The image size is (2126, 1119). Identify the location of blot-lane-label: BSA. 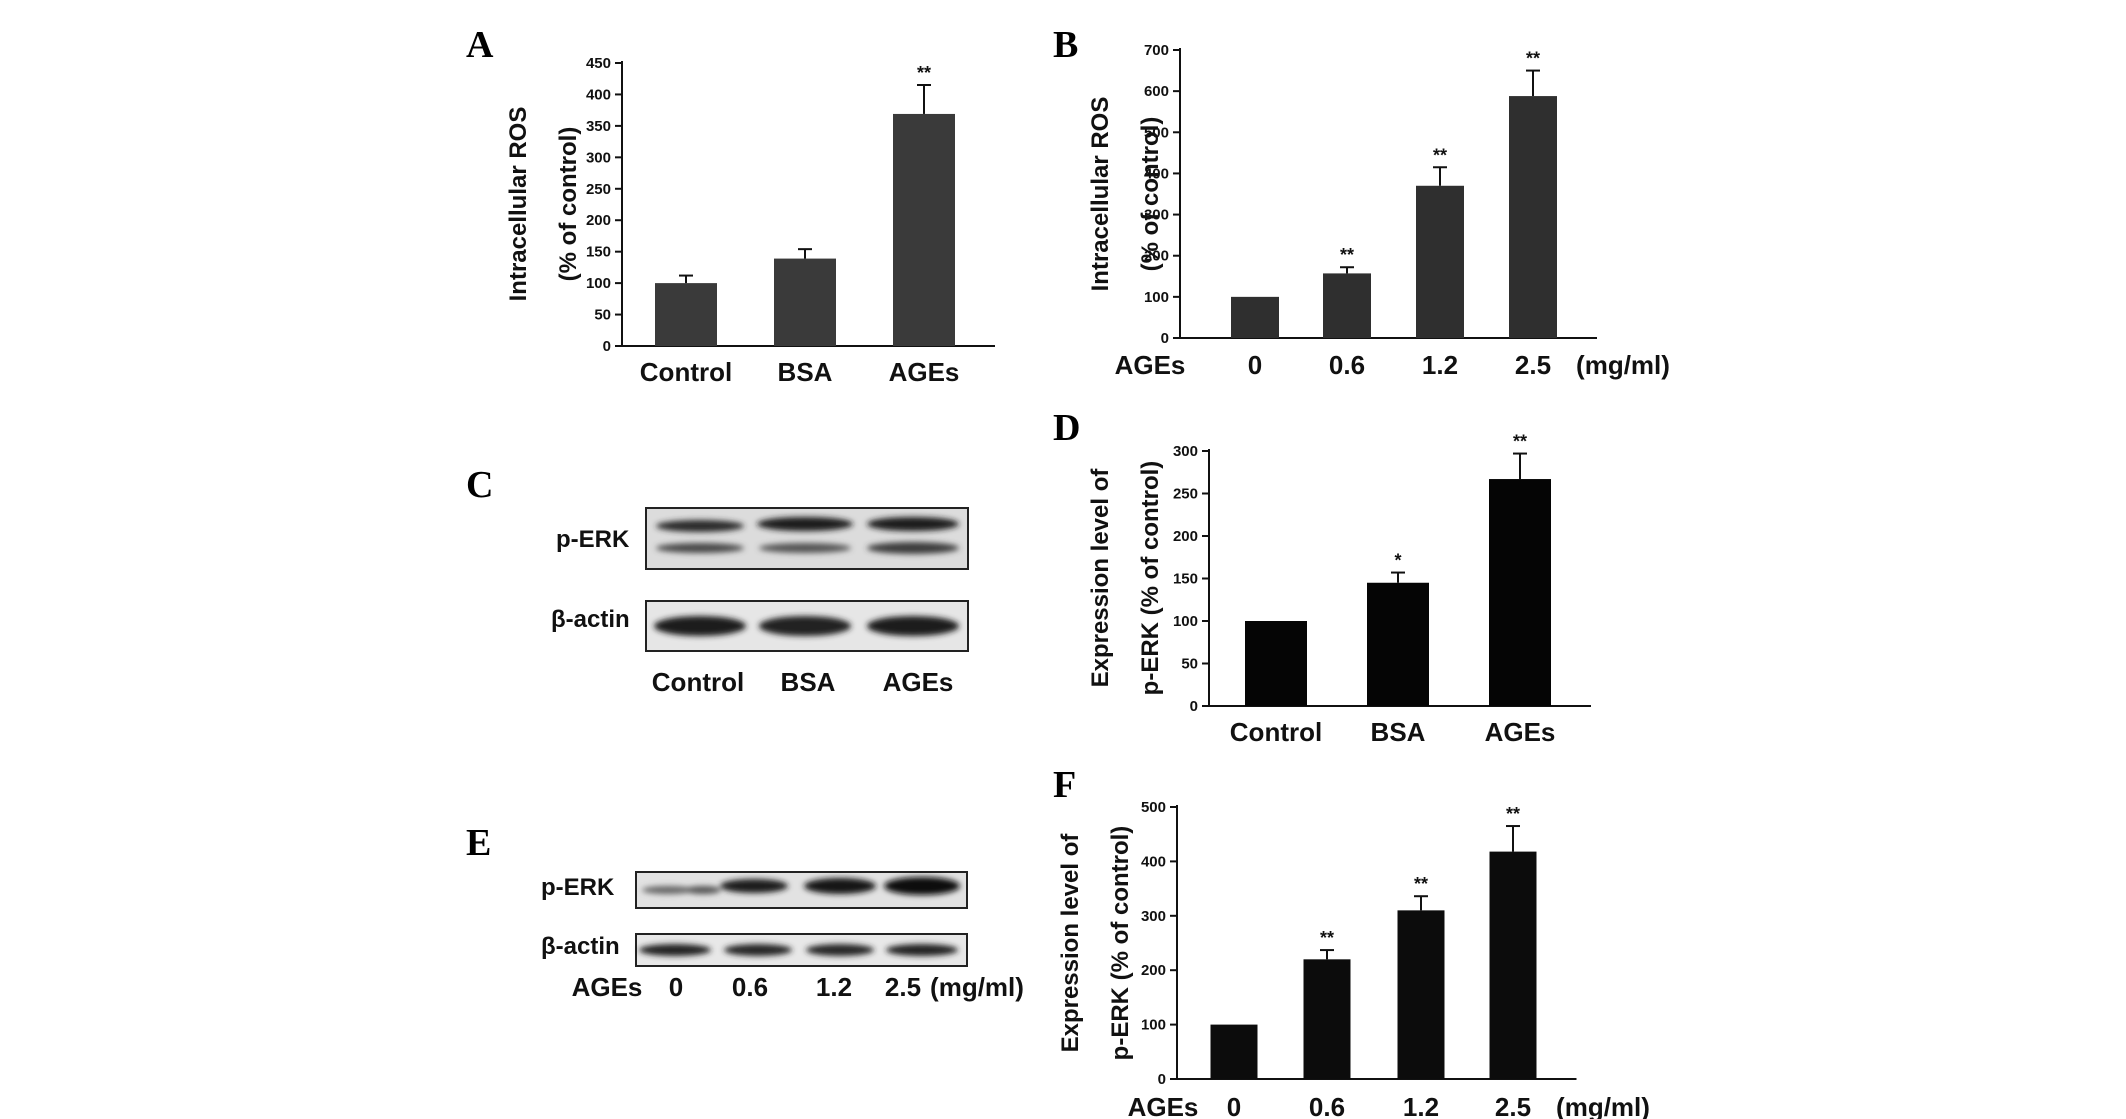
(808, 682).